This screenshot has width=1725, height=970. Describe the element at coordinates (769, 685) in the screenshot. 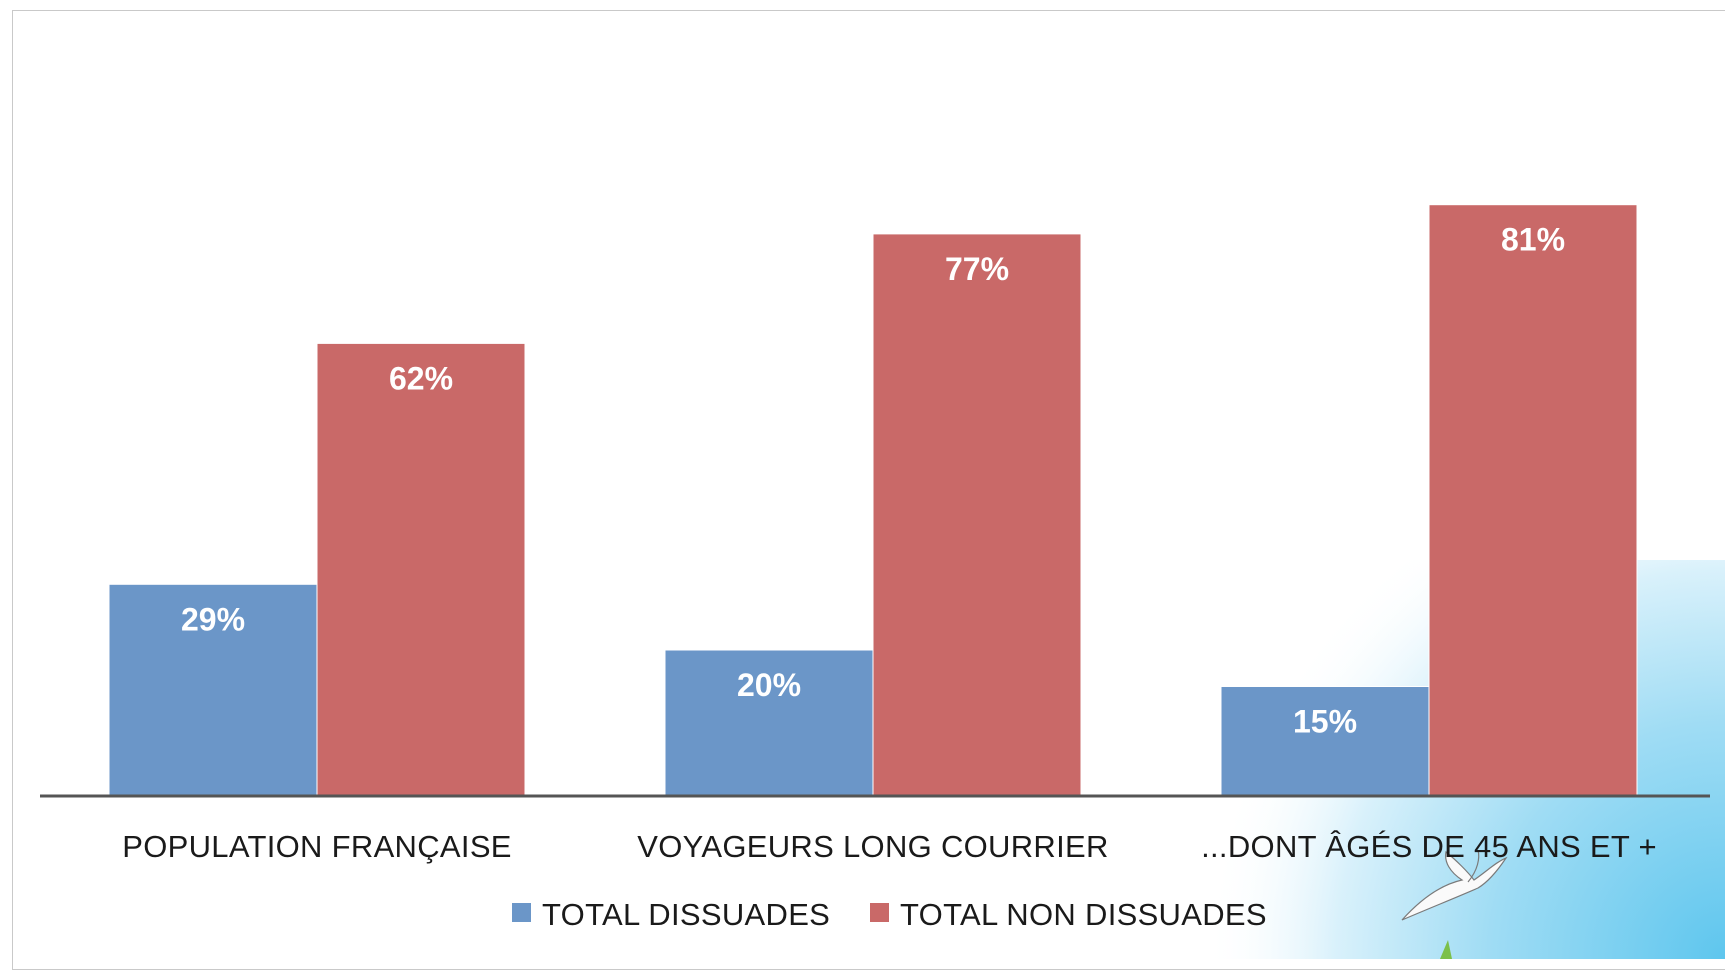

I see `data-label: 20%` at that location.